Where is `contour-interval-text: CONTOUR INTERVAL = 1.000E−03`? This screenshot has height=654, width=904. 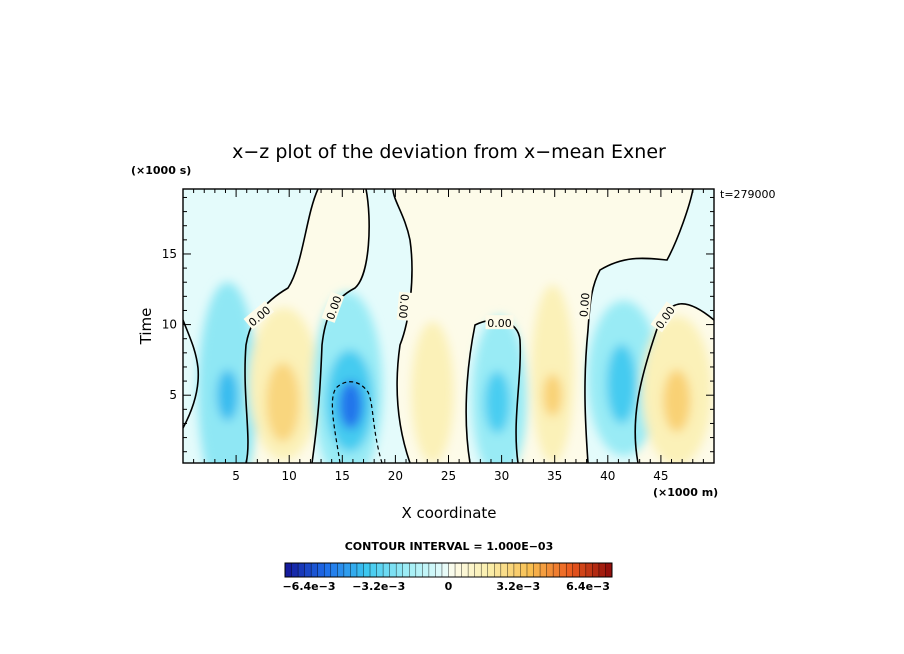 contour-interval-text: CONTOUR INTERVAL = 1.000E−03 is located at coordinates (449, 546).